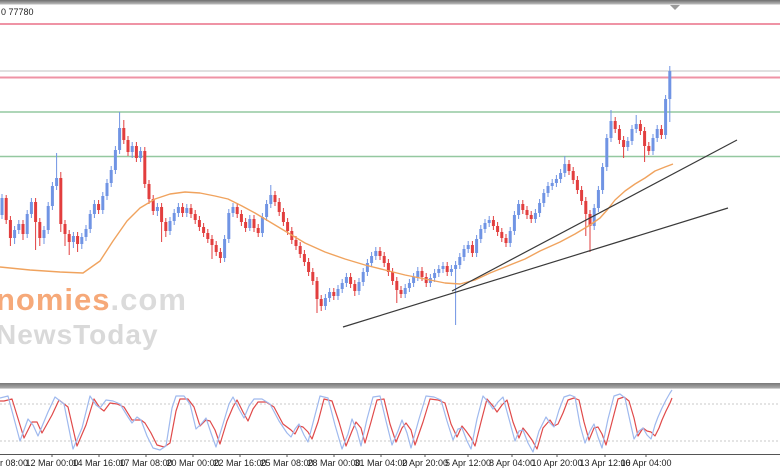  I want to click on watermark-line2: NewsToday, so click(79, 334).